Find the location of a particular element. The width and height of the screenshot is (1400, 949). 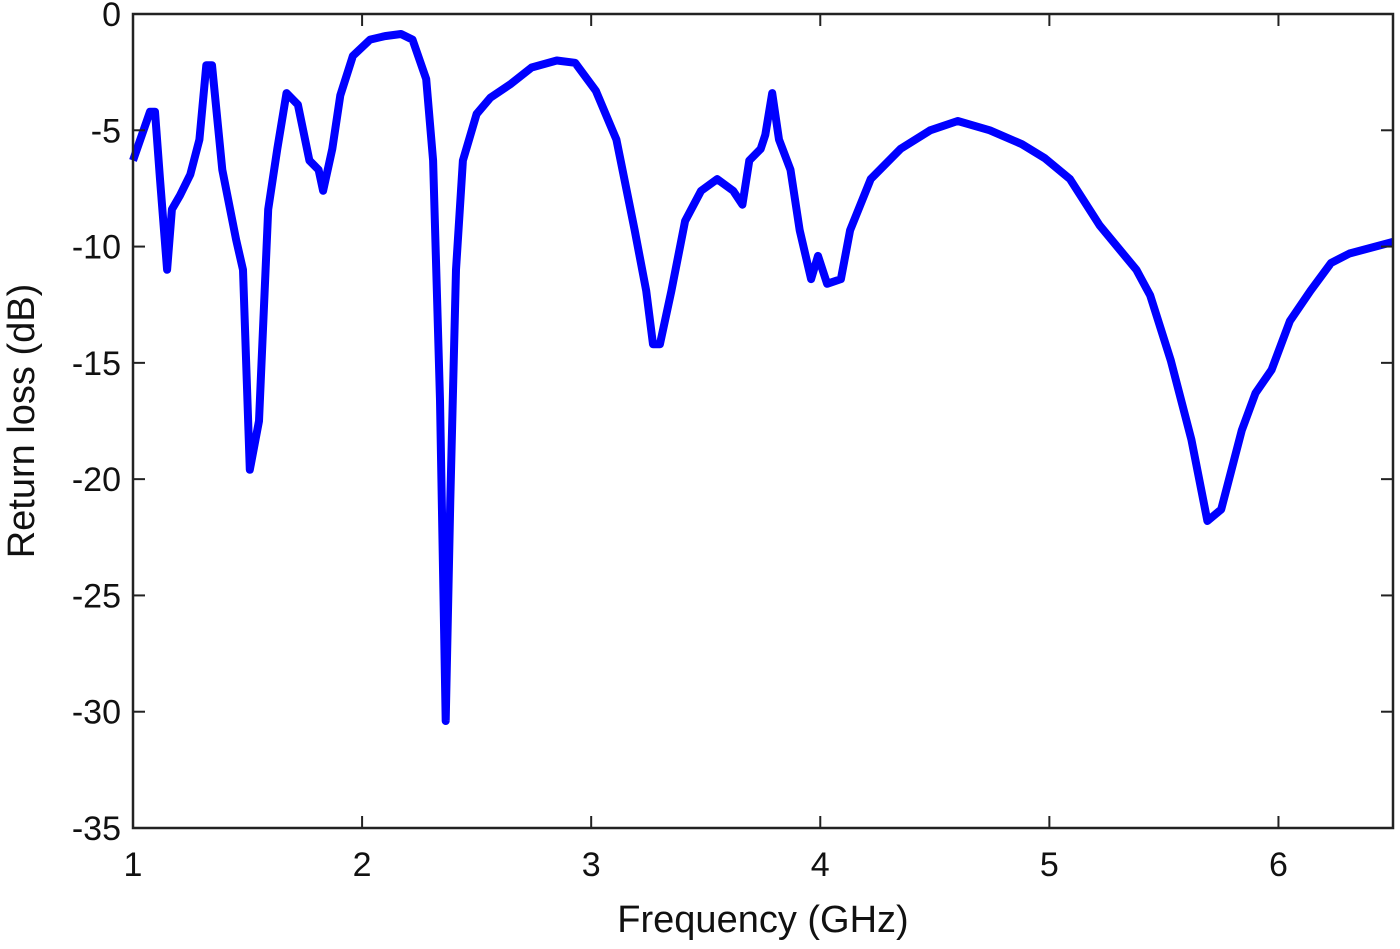

x-axis-label: Frequency (GHz) is located at coordinates (762, 920).